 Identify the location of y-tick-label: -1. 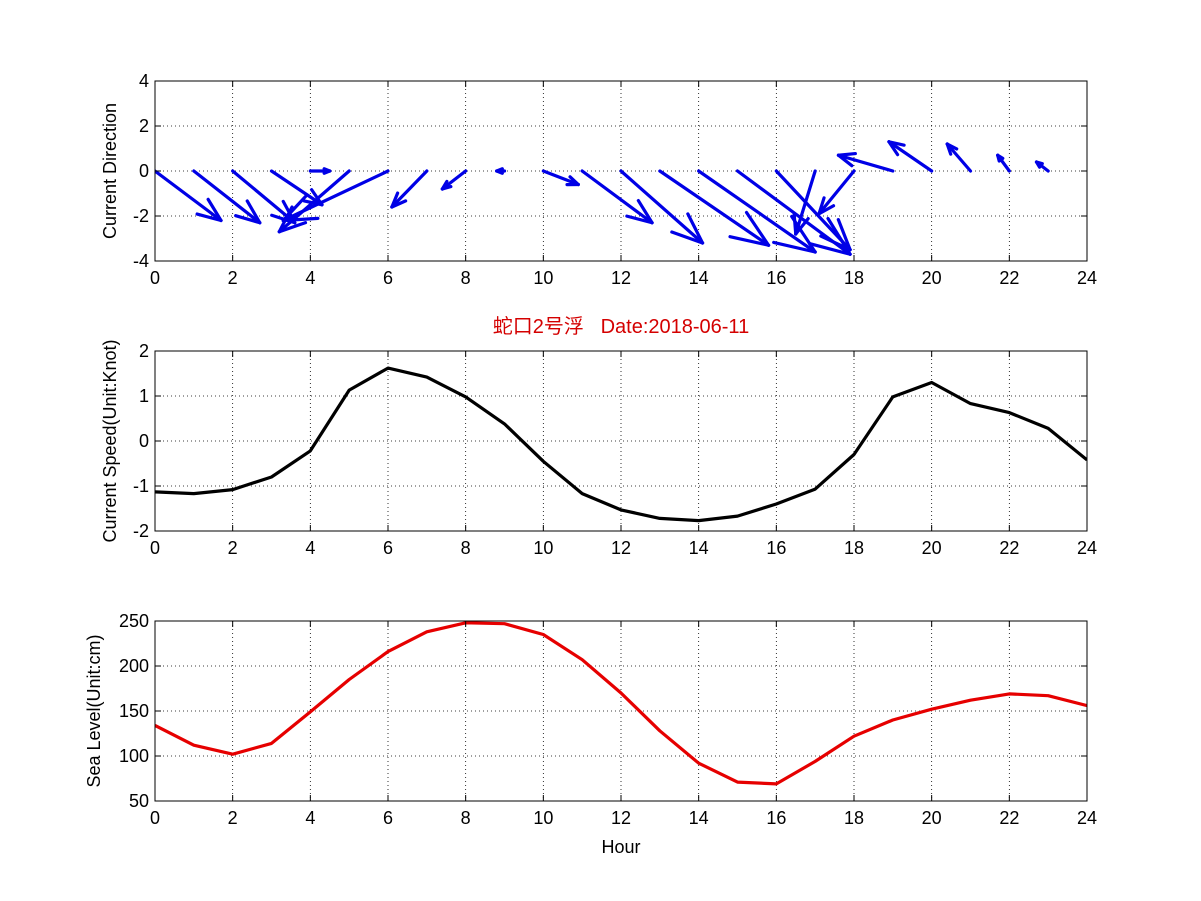
(141, 486).